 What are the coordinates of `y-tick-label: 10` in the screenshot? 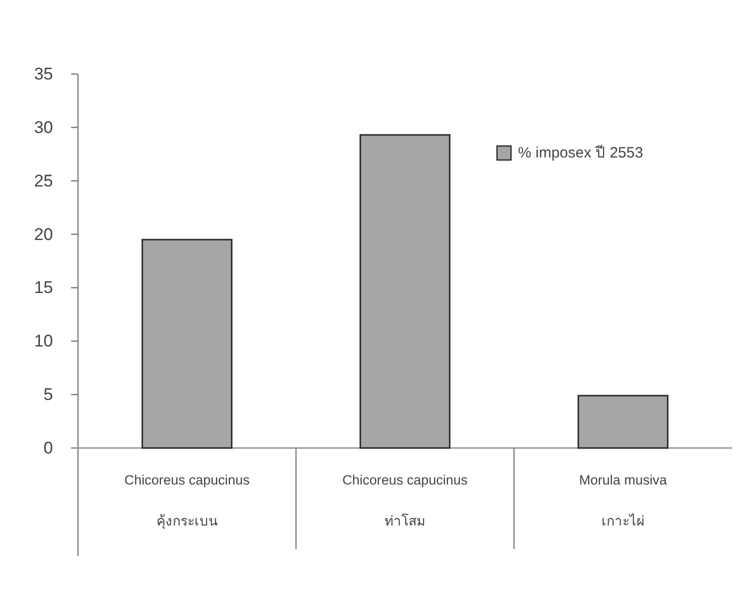 It's located at (43, 341).